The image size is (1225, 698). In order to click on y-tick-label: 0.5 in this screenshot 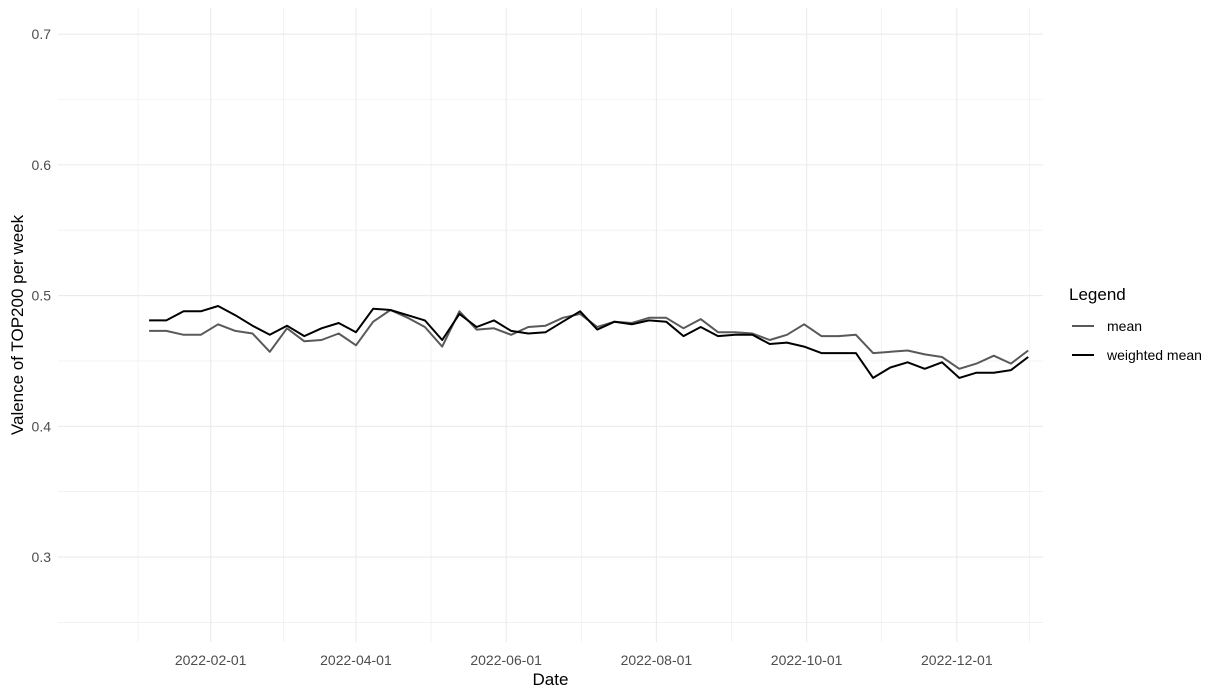, I will do `click(42, 296)`.